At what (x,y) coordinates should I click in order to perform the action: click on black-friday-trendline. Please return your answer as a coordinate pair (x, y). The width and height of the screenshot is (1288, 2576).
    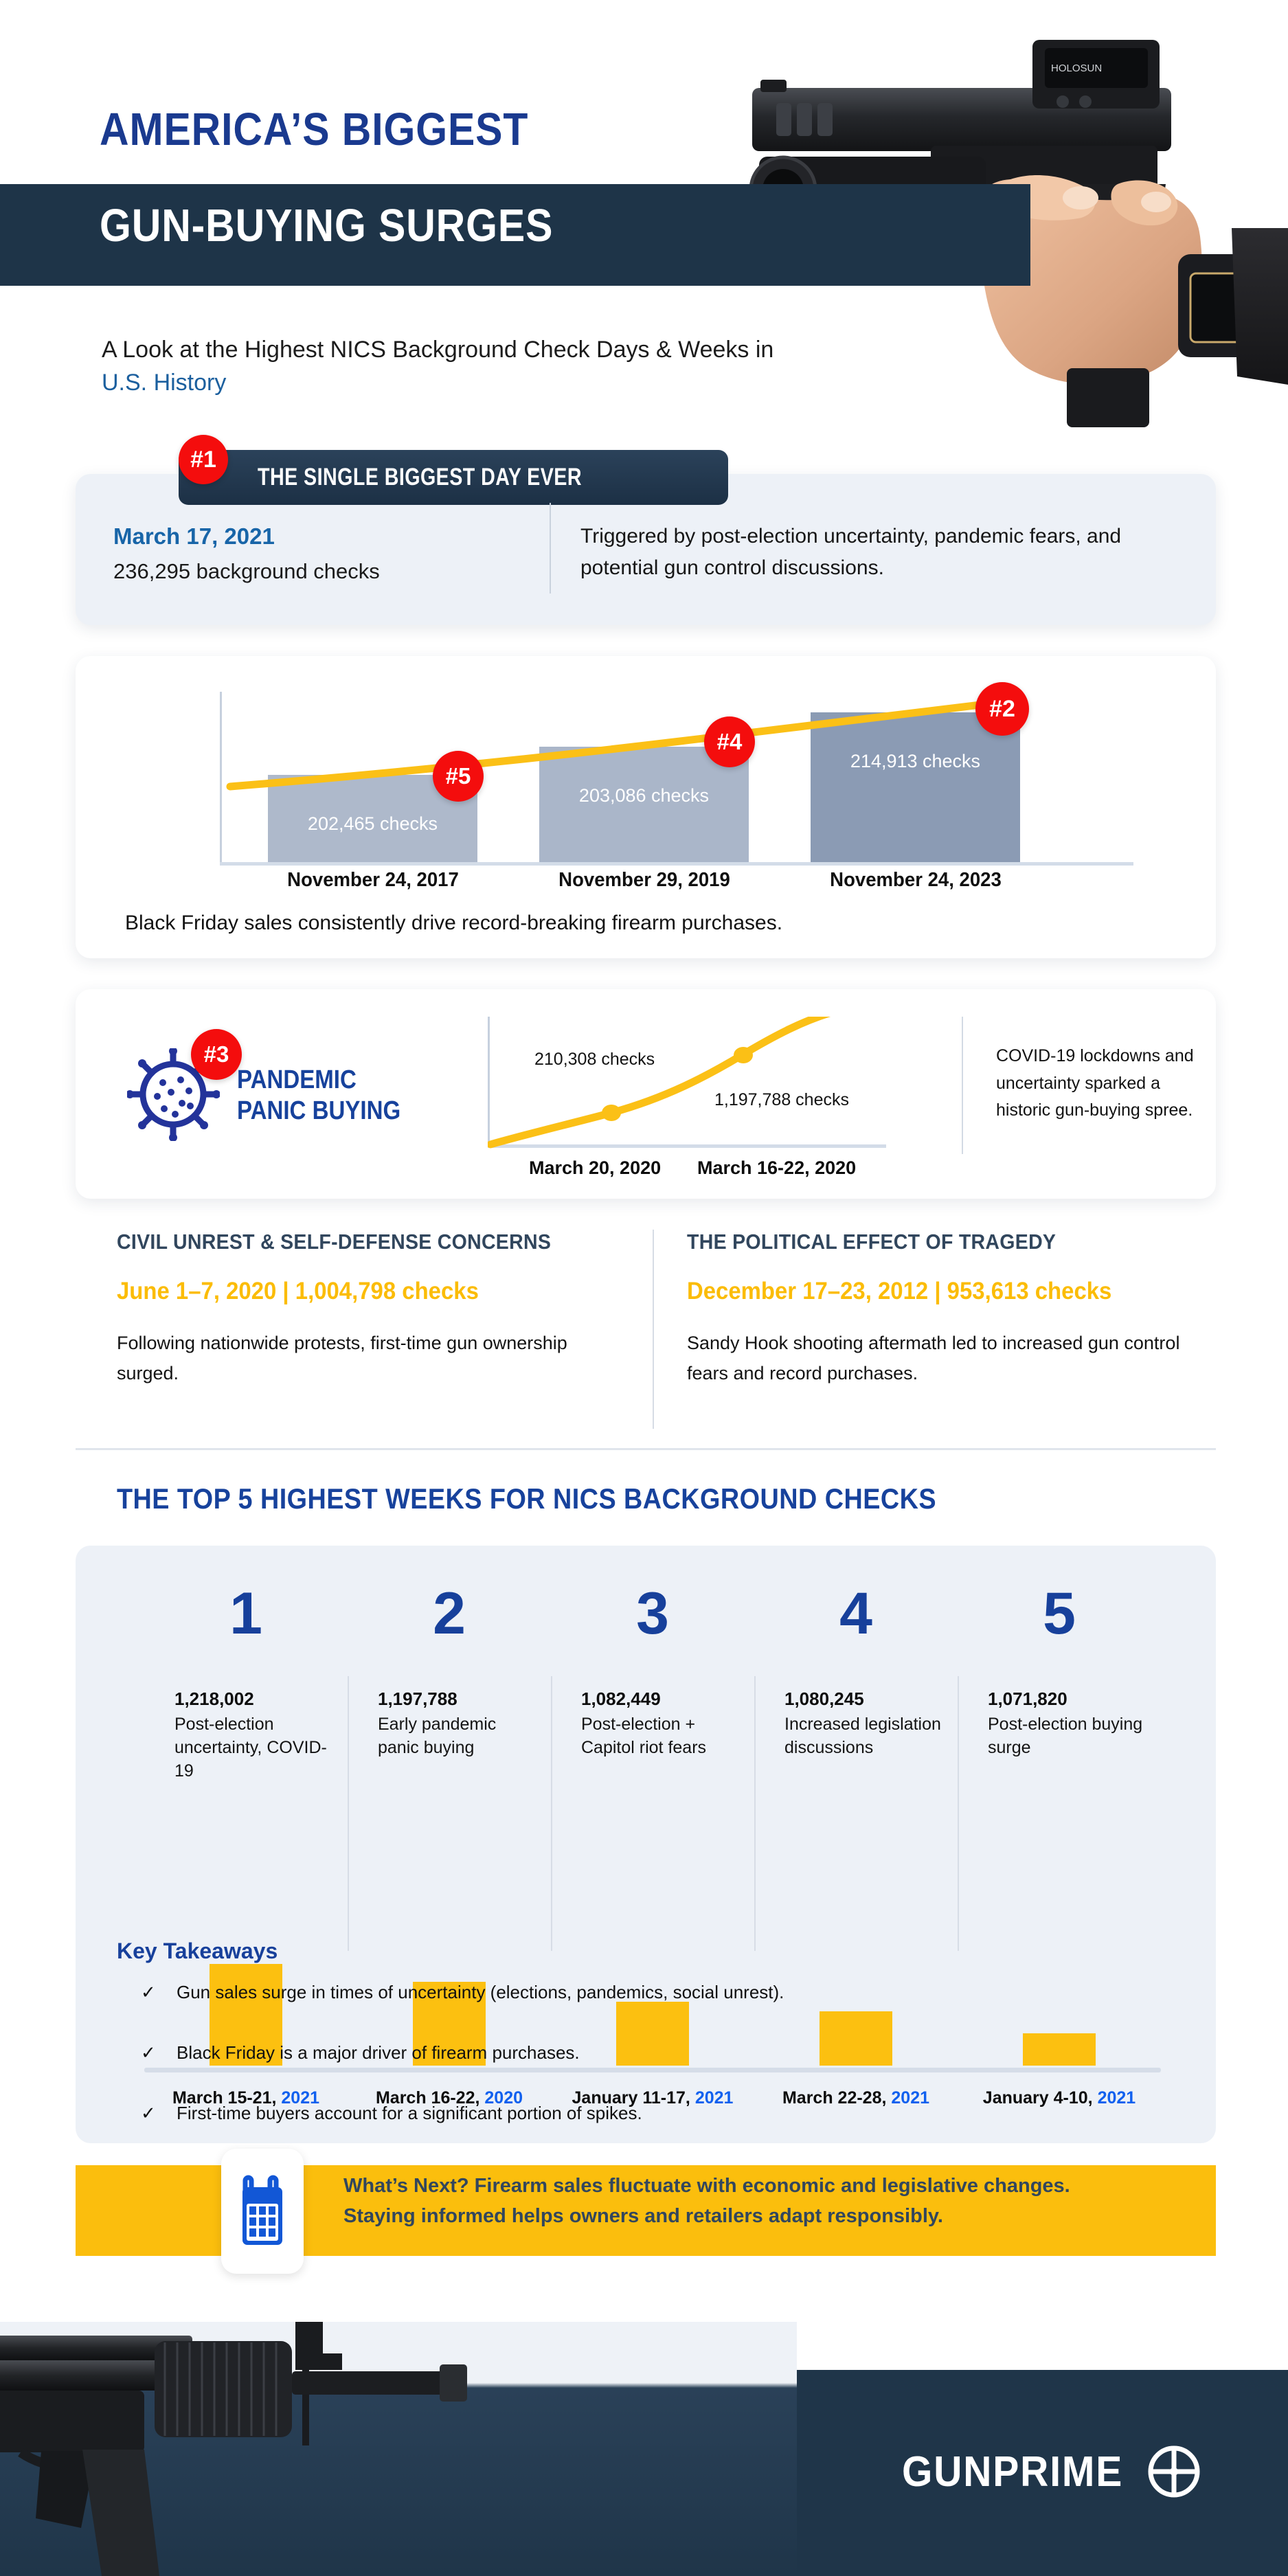
    Looking at the image, I should click on (625, 743).